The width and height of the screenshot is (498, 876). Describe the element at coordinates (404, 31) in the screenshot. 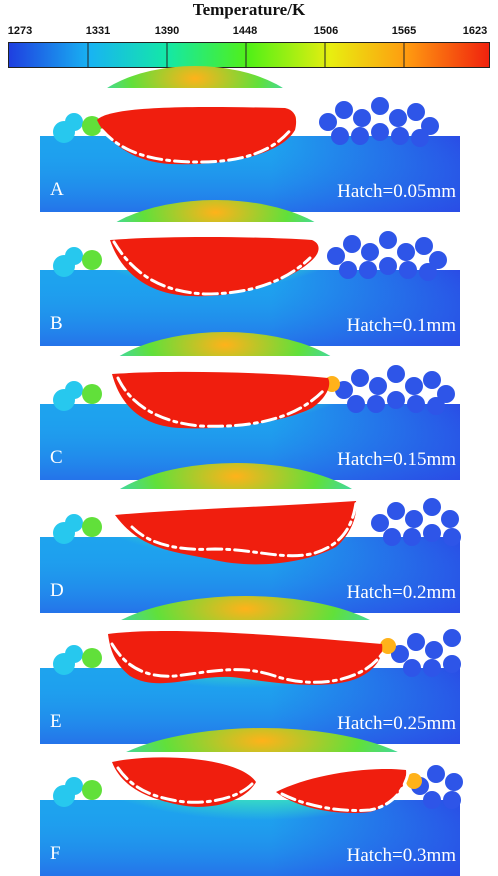

I see `tick-label: 1565` at that location.